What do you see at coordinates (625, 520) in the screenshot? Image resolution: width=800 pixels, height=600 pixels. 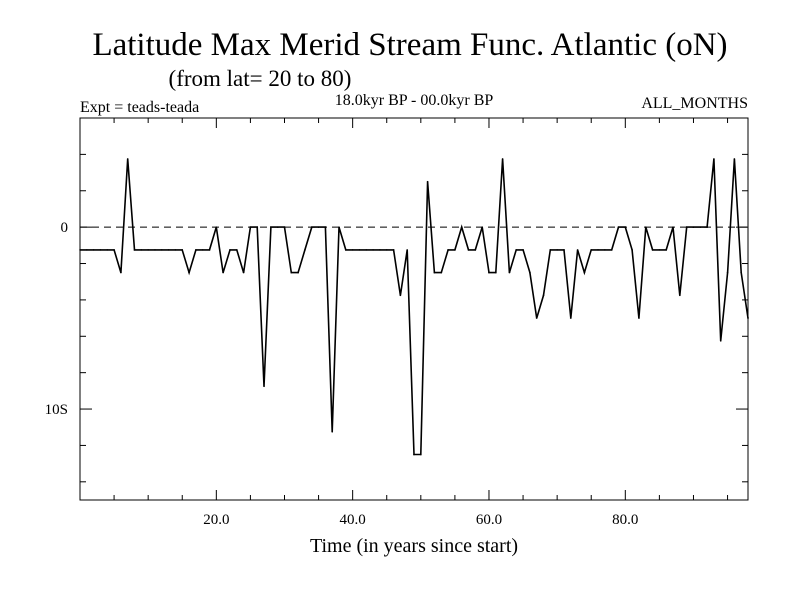 I see `x-tick-label: 80.0` at bounding box center [625, 520].